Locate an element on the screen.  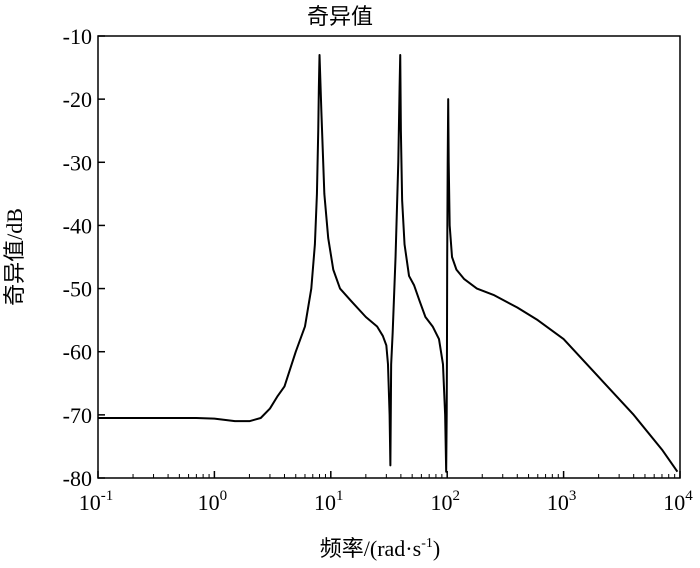
x-tick-label: 10⁻¹ is located at coordinates (96, 501).